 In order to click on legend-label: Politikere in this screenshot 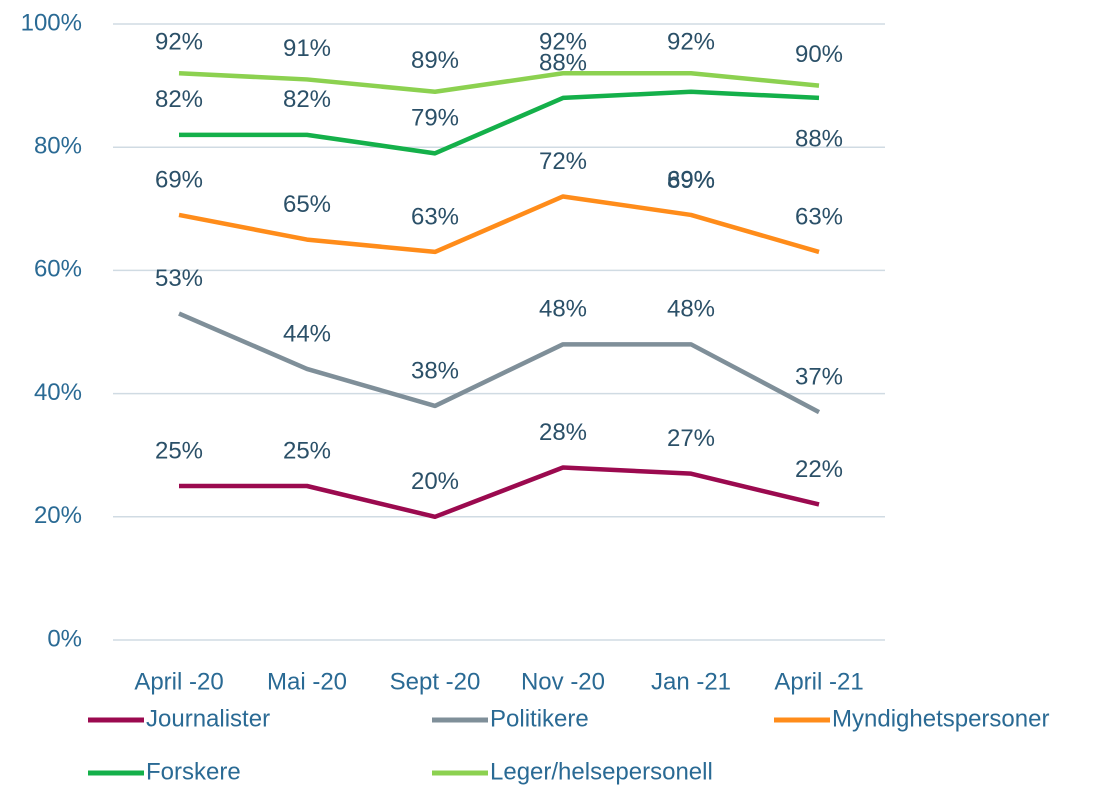, I will do `click(539, 718)`.